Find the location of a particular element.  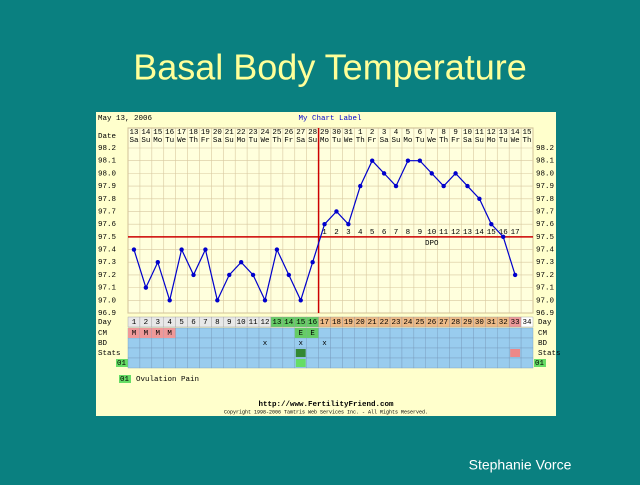

weekday-label: We is located at coordinates (431, 141).